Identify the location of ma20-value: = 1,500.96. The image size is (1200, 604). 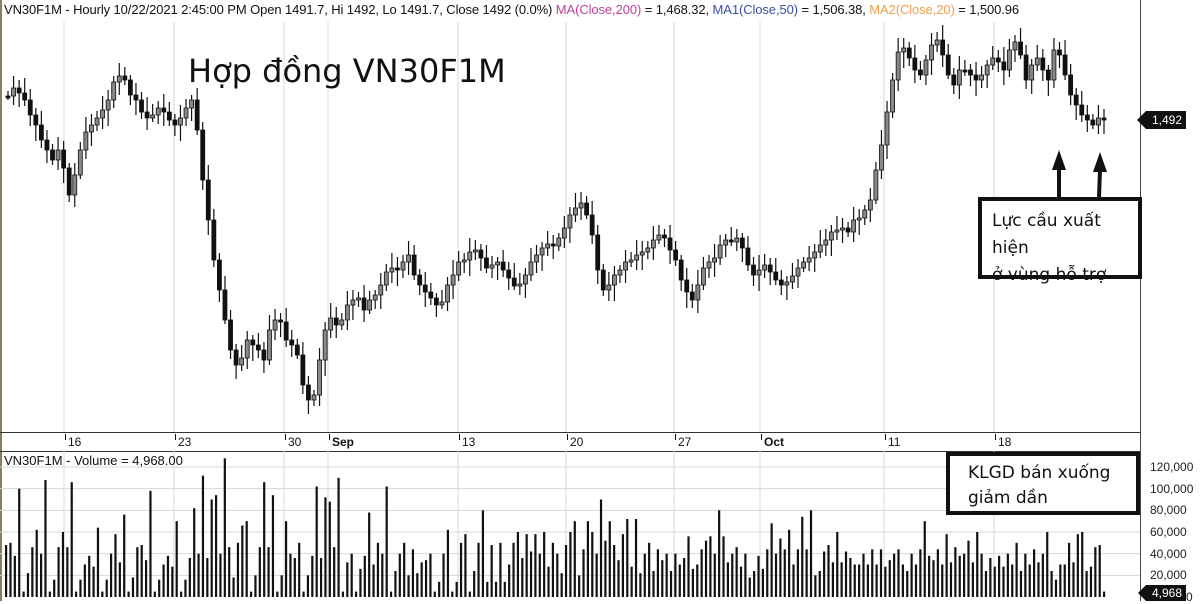
(987, 9).